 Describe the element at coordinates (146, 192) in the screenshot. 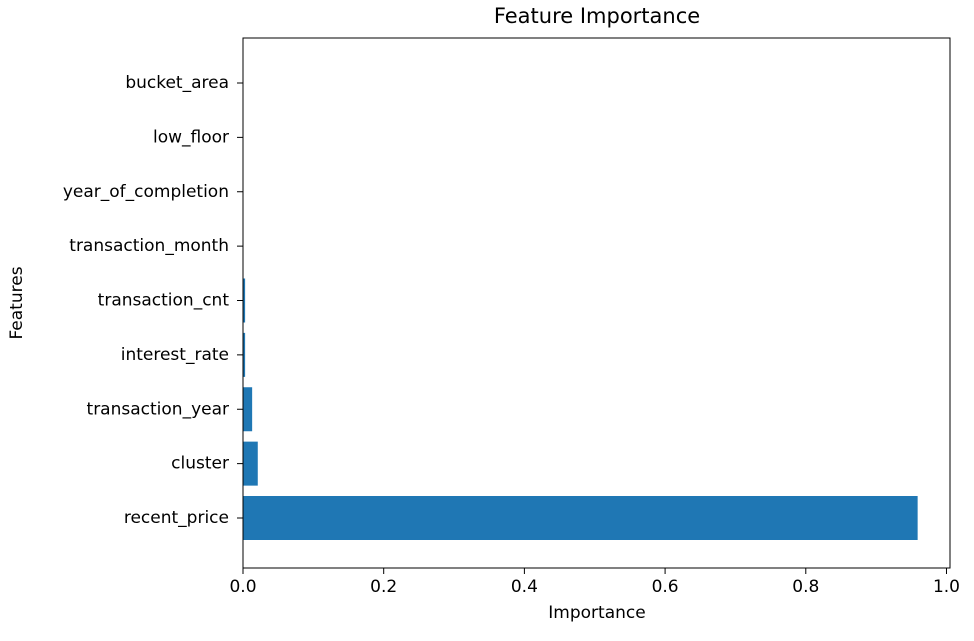

I see `y-tick-label: year_of_completion` at that location.